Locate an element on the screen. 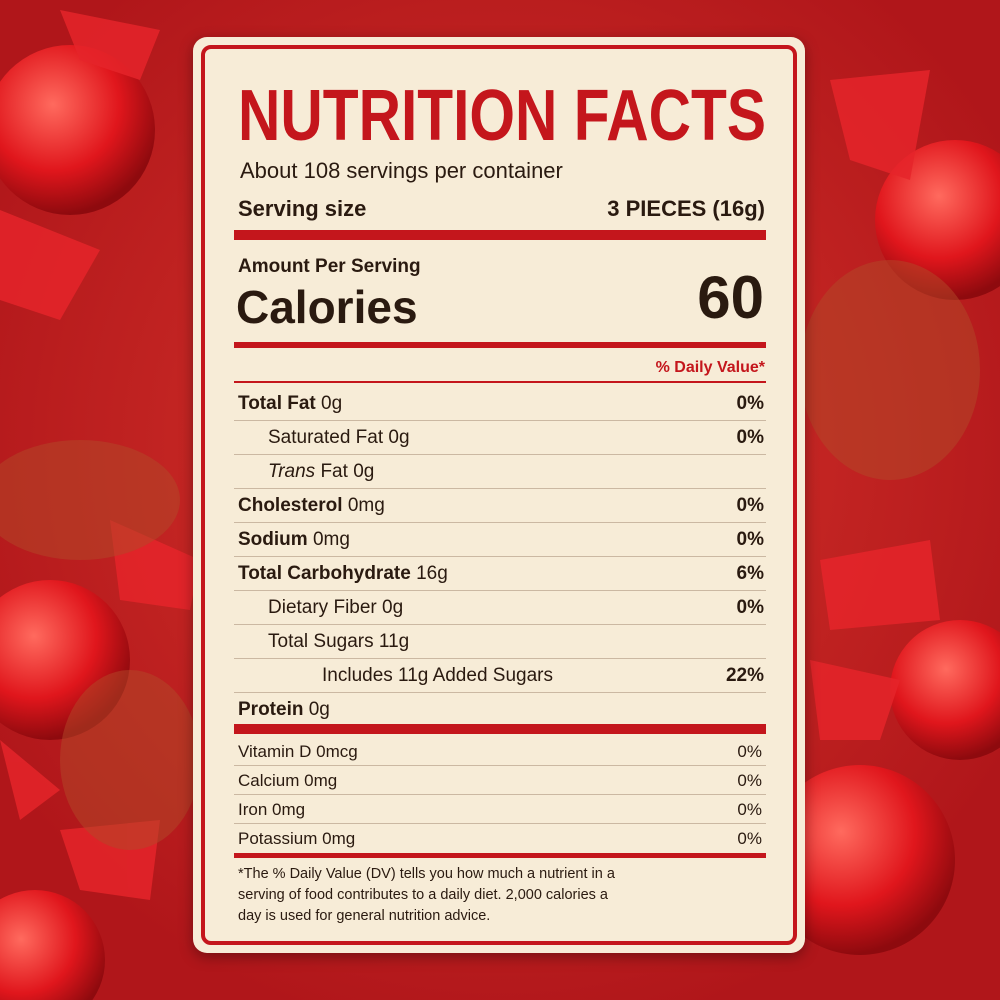 Image resolution: width=1000 pixels, height=1000 pixels. nutrient-name: Fat is located at coordinates (334, 471).